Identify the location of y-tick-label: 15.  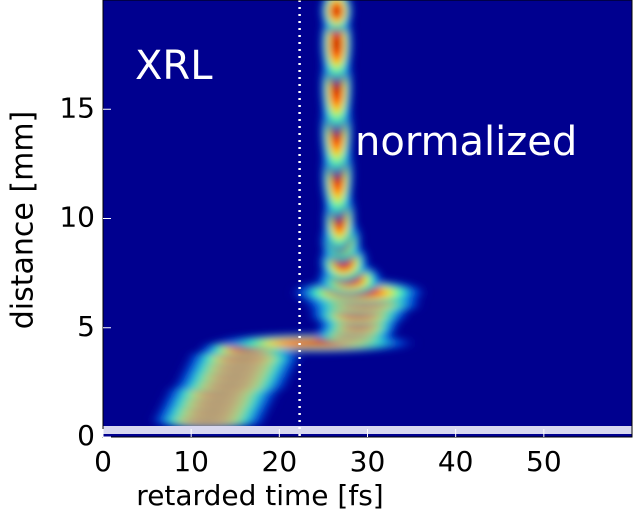
(77, 107).